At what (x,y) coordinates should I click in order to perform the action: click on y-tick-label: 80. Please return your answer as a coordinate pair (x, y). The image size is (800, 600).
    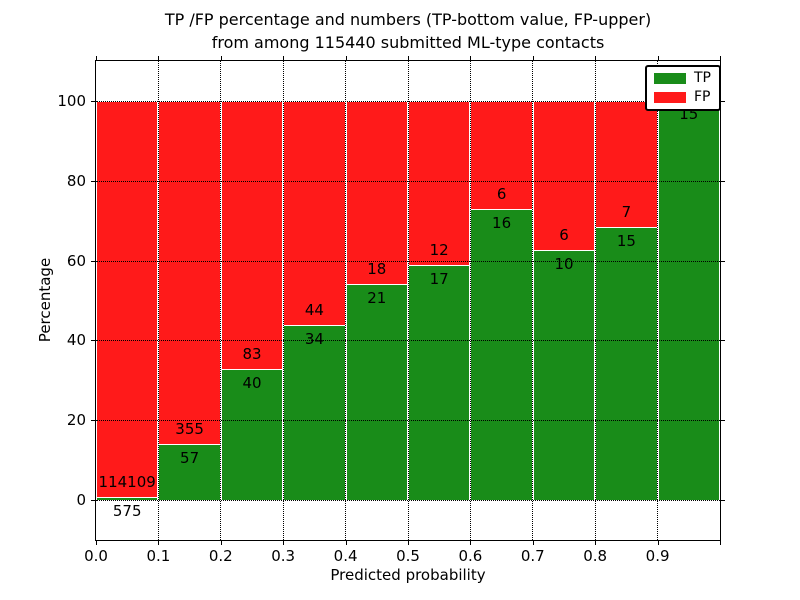
    Looking at the image, I should click on (76, 180).